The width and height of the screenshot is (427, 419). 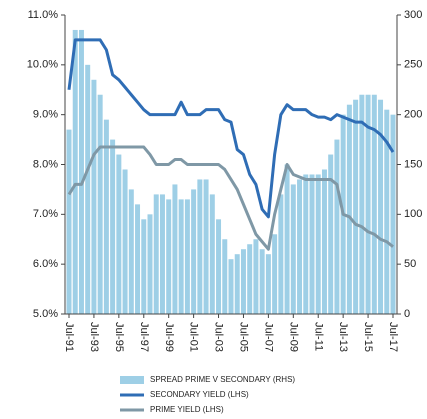 What do you see at coordinates (194, 337) in the screenshot?
I see `x-tick-label: Jul-01` at bounding box center [194, 337].